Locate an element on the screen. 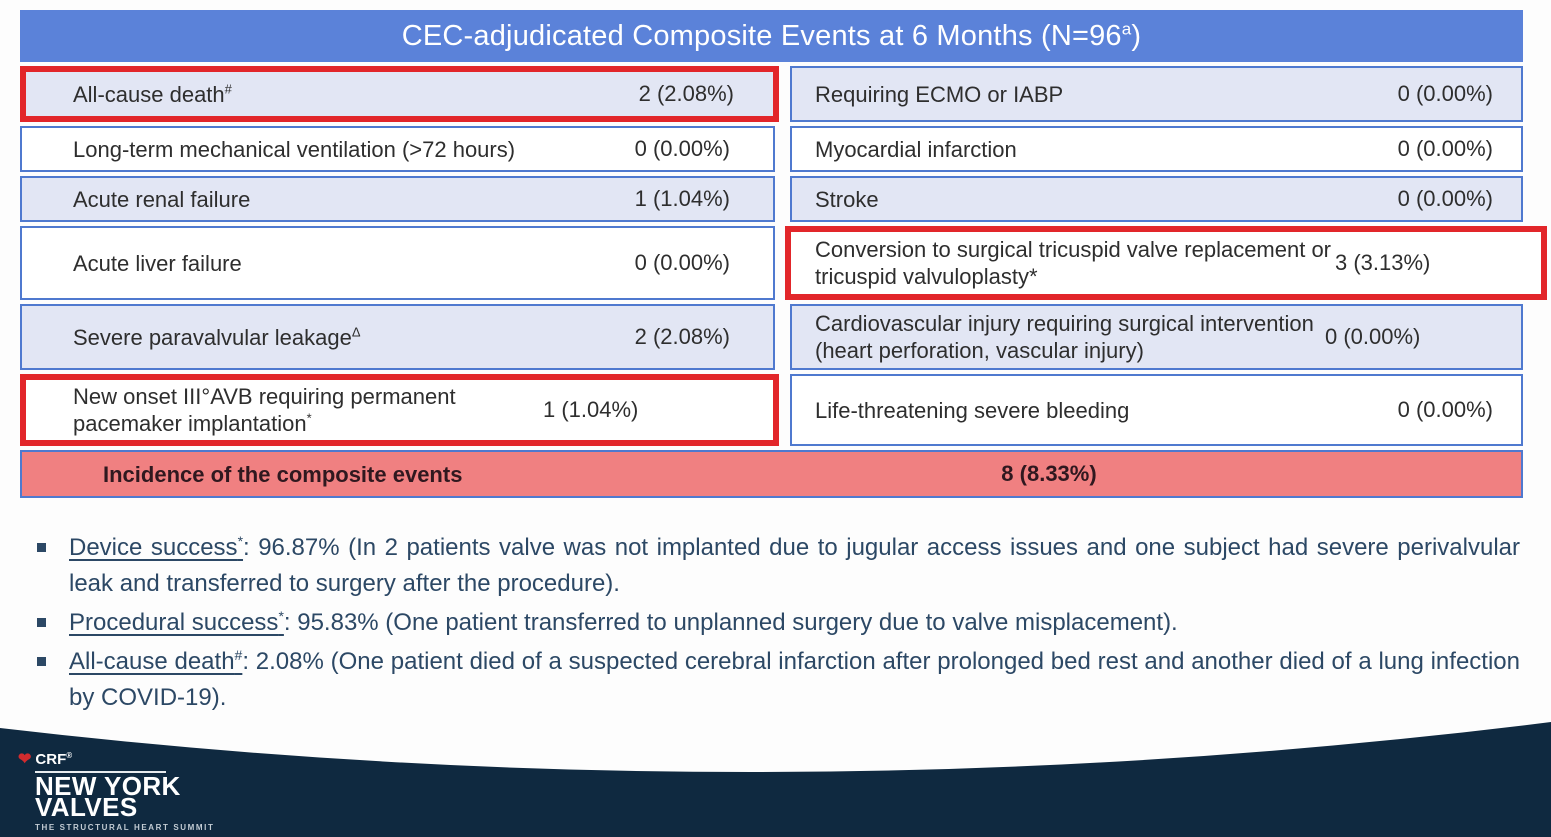 The height and width of the screenshot is (837, 1551). table-row: Myocardial infarction 0 (0.00%) is located at coordinates (1156, 149).